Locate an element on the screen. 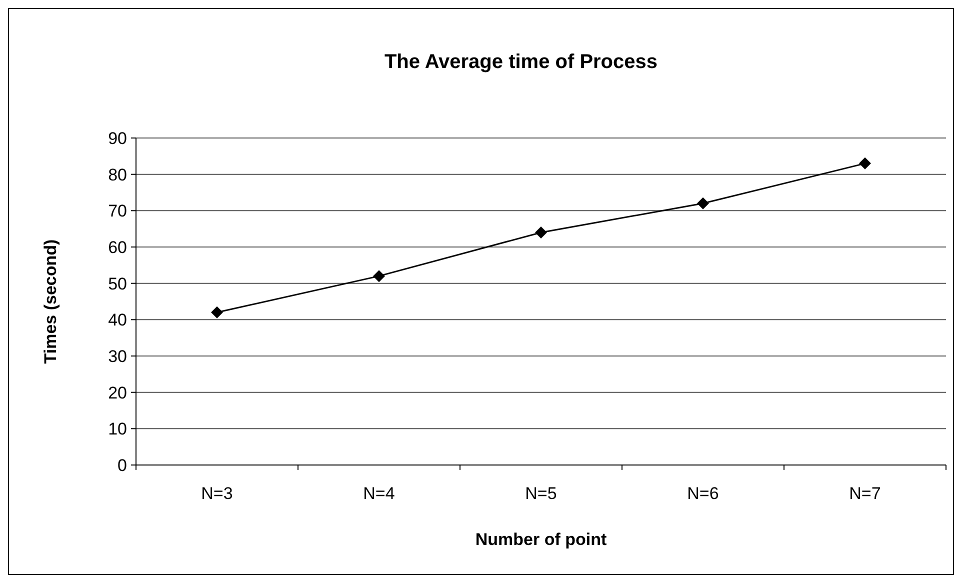  x-tick-label: N=6 is located at coordinates (703, 493).